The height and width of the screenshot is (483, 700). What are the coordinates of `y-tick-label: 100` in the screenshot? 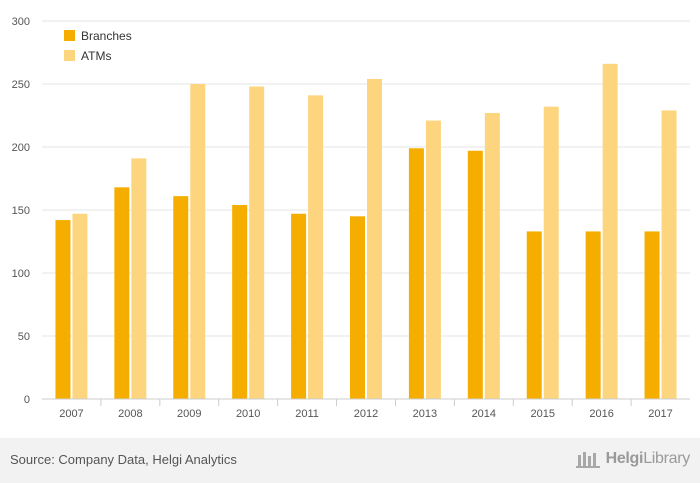 It's located at (21, 274).